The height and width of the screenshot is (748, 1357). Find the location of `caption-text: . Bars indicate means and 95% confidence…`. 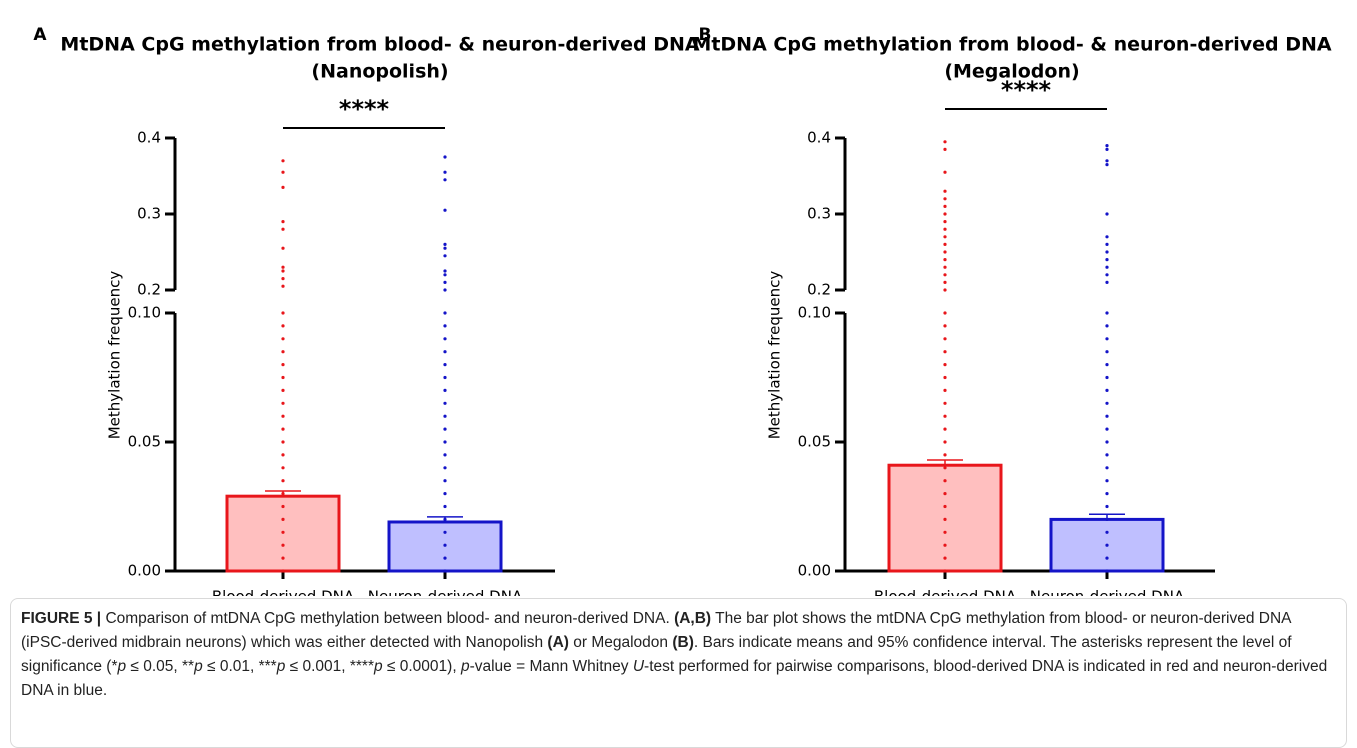

caption-text: . Bars indicate means and 95% confidence… is located at coordinates (656, 654).